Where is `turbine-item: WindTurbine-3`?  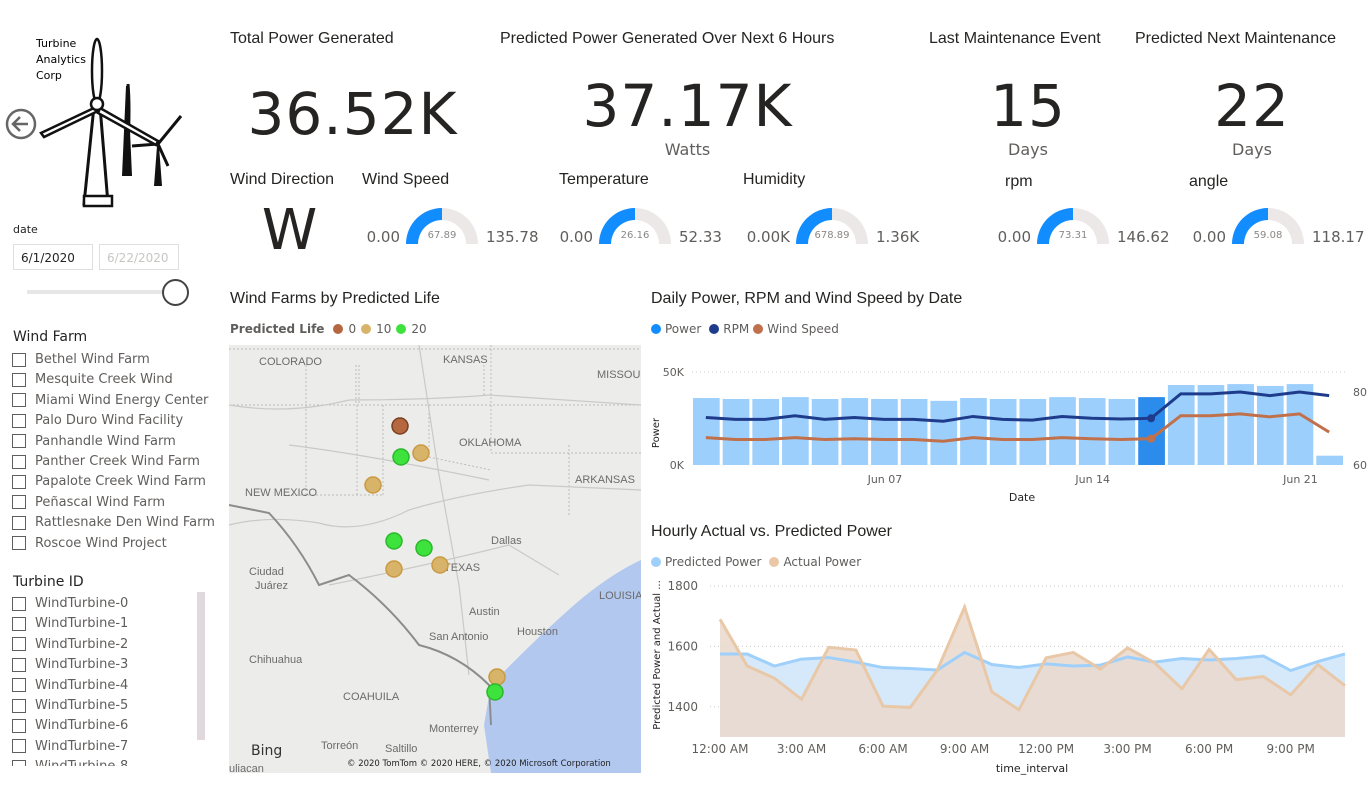
turbine-item: WindTurbine-3 is located at coordinates (70, 664).